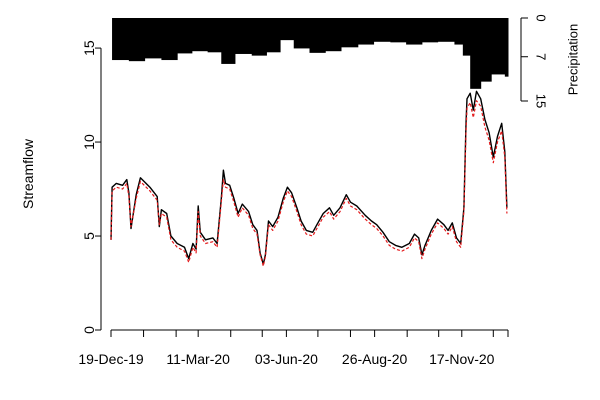 The height and width of the screenshot is (400, 600). I want to click on precipitation-tick-label: 7, so click(541, 56).